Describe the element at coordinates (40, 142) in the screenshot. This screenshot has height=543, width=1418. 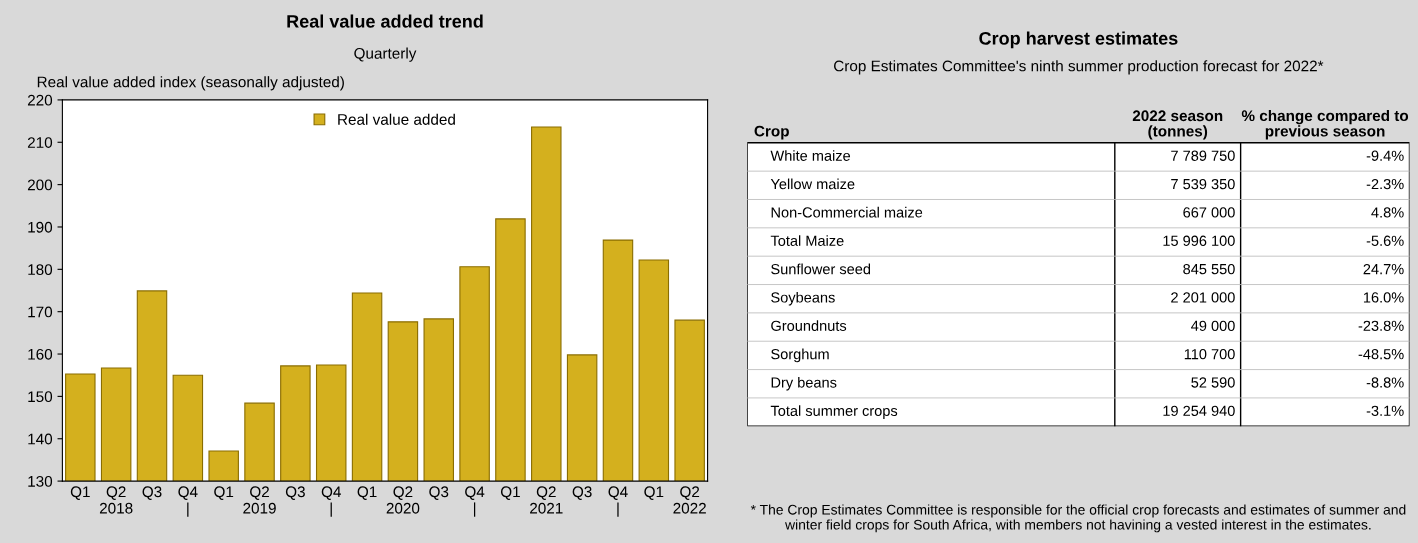
I see `y-tick-label: 210` at that location.